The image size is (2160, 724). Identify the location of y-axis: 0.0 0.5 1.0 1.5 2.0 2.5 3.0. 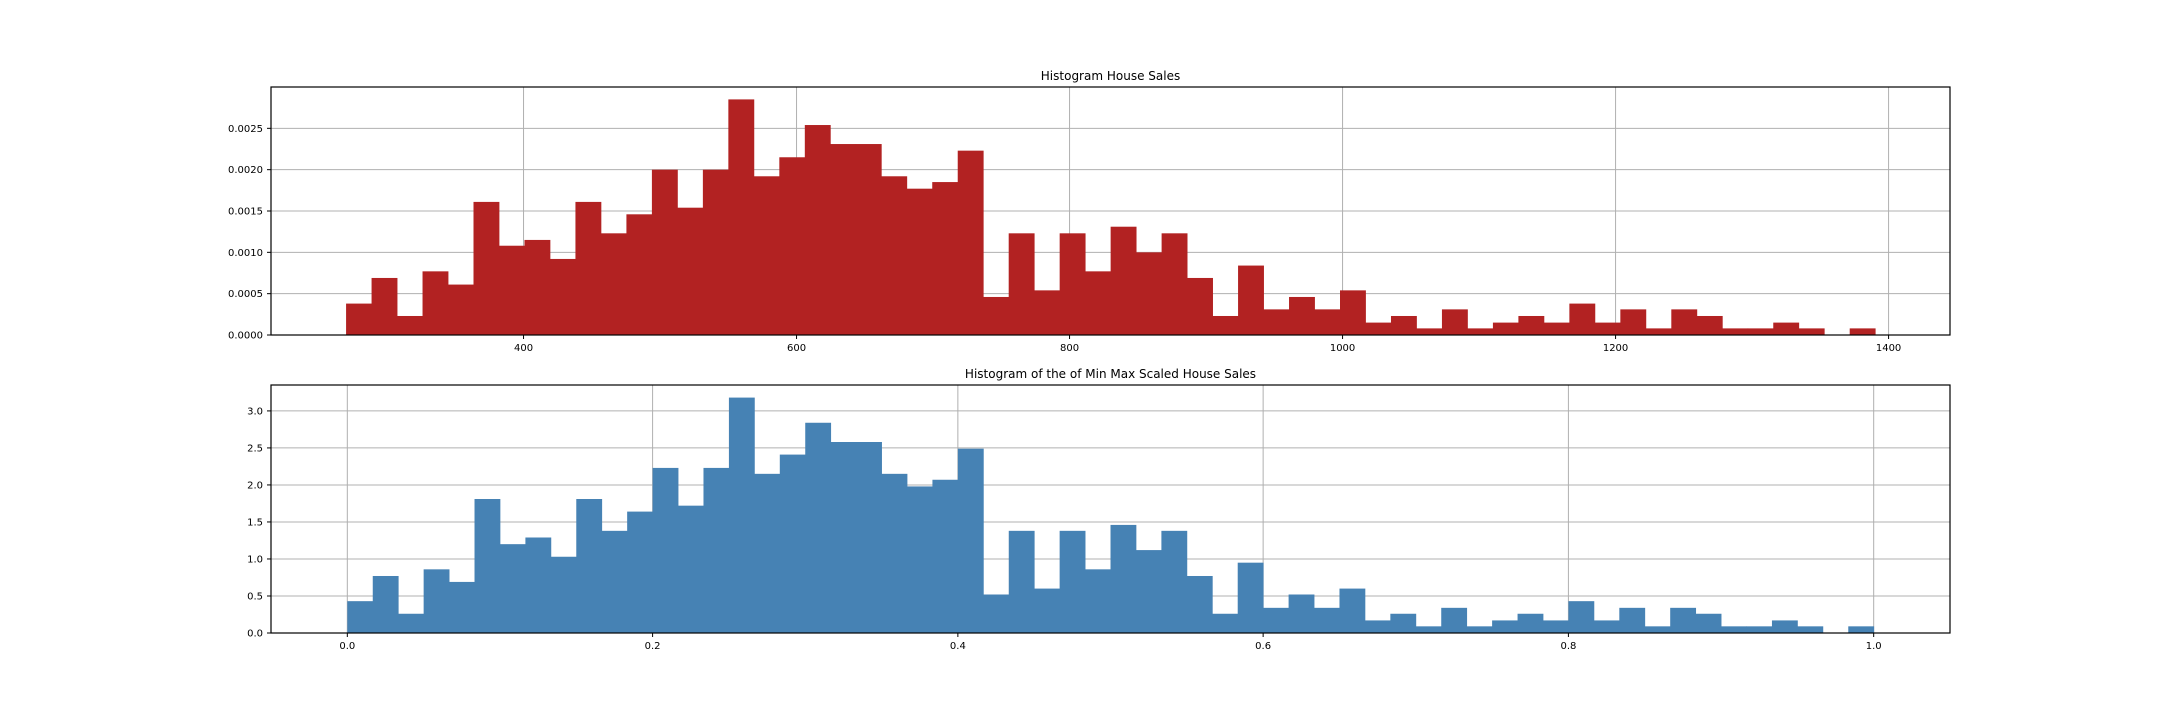
(259, 523).